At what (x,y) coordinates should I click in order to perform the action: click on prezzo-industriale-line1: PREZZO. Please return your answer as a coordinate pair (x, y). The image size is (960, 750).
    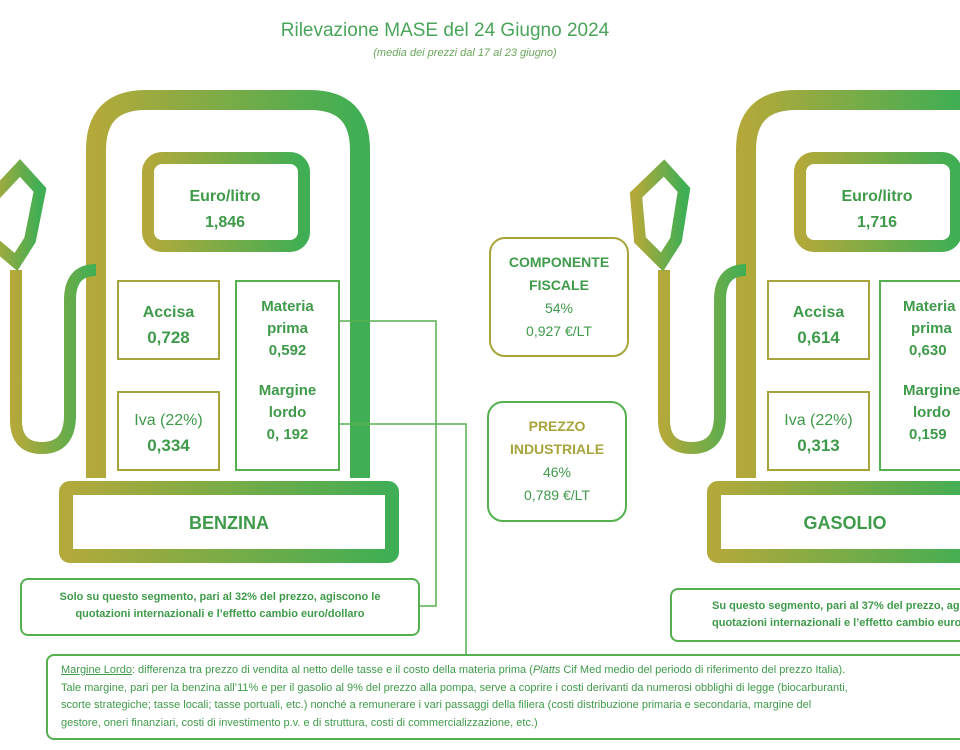
    Looking at the image, I should click on (557, 426).